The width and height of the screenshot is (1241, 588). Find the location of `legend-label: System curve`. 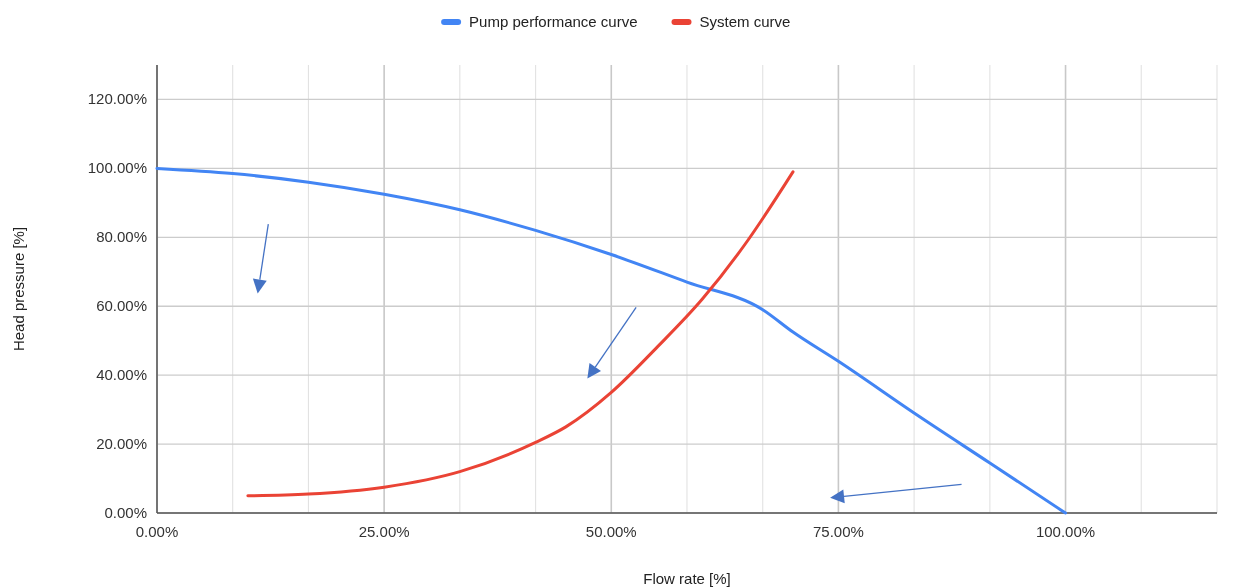

legend-label: System curve is located at coordinates (745, 21).